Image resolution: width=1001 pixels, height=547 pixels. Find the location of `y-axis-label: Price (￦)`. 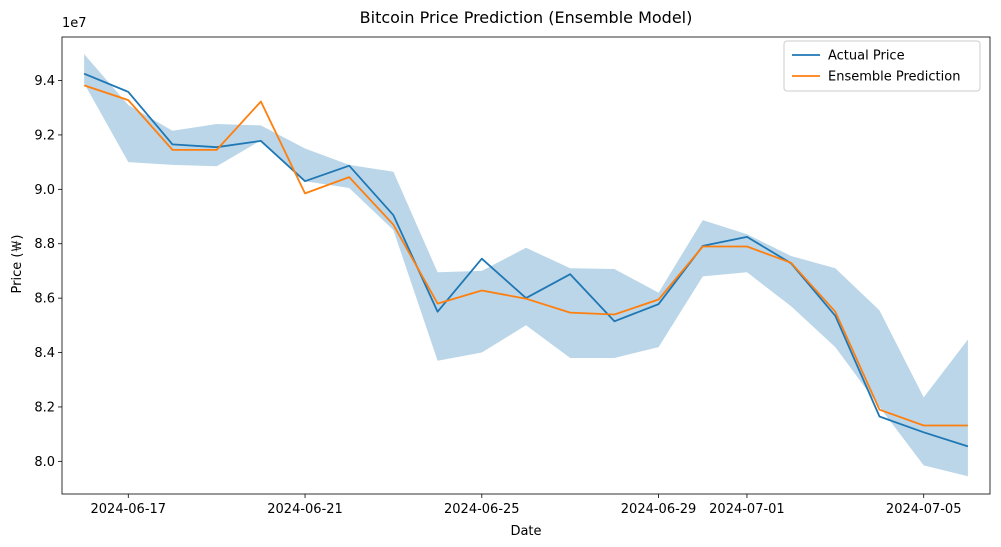

y-axis-label: Price (￦) is located at coordinates (17, 264).